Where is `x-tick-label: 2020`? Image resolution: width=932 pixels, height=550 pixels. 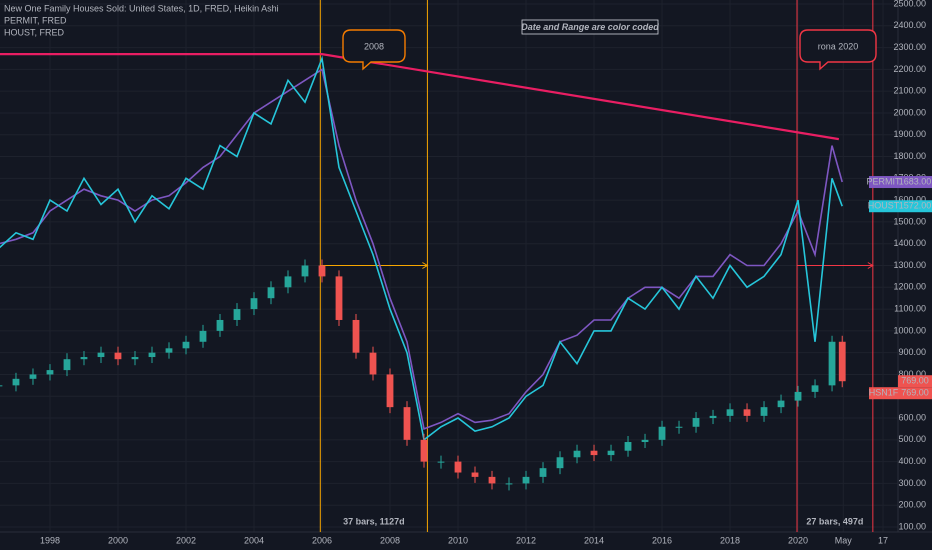 x-tick-label: 2020 is located at coordinates (798, 540).